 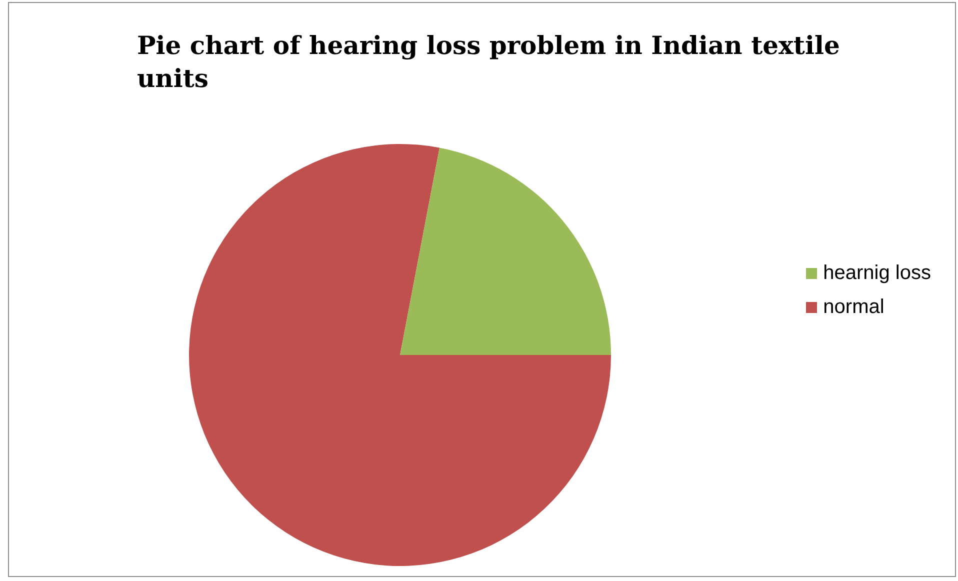 I want to click on legend-label: hearnig loss, so click(x=877, y=273).